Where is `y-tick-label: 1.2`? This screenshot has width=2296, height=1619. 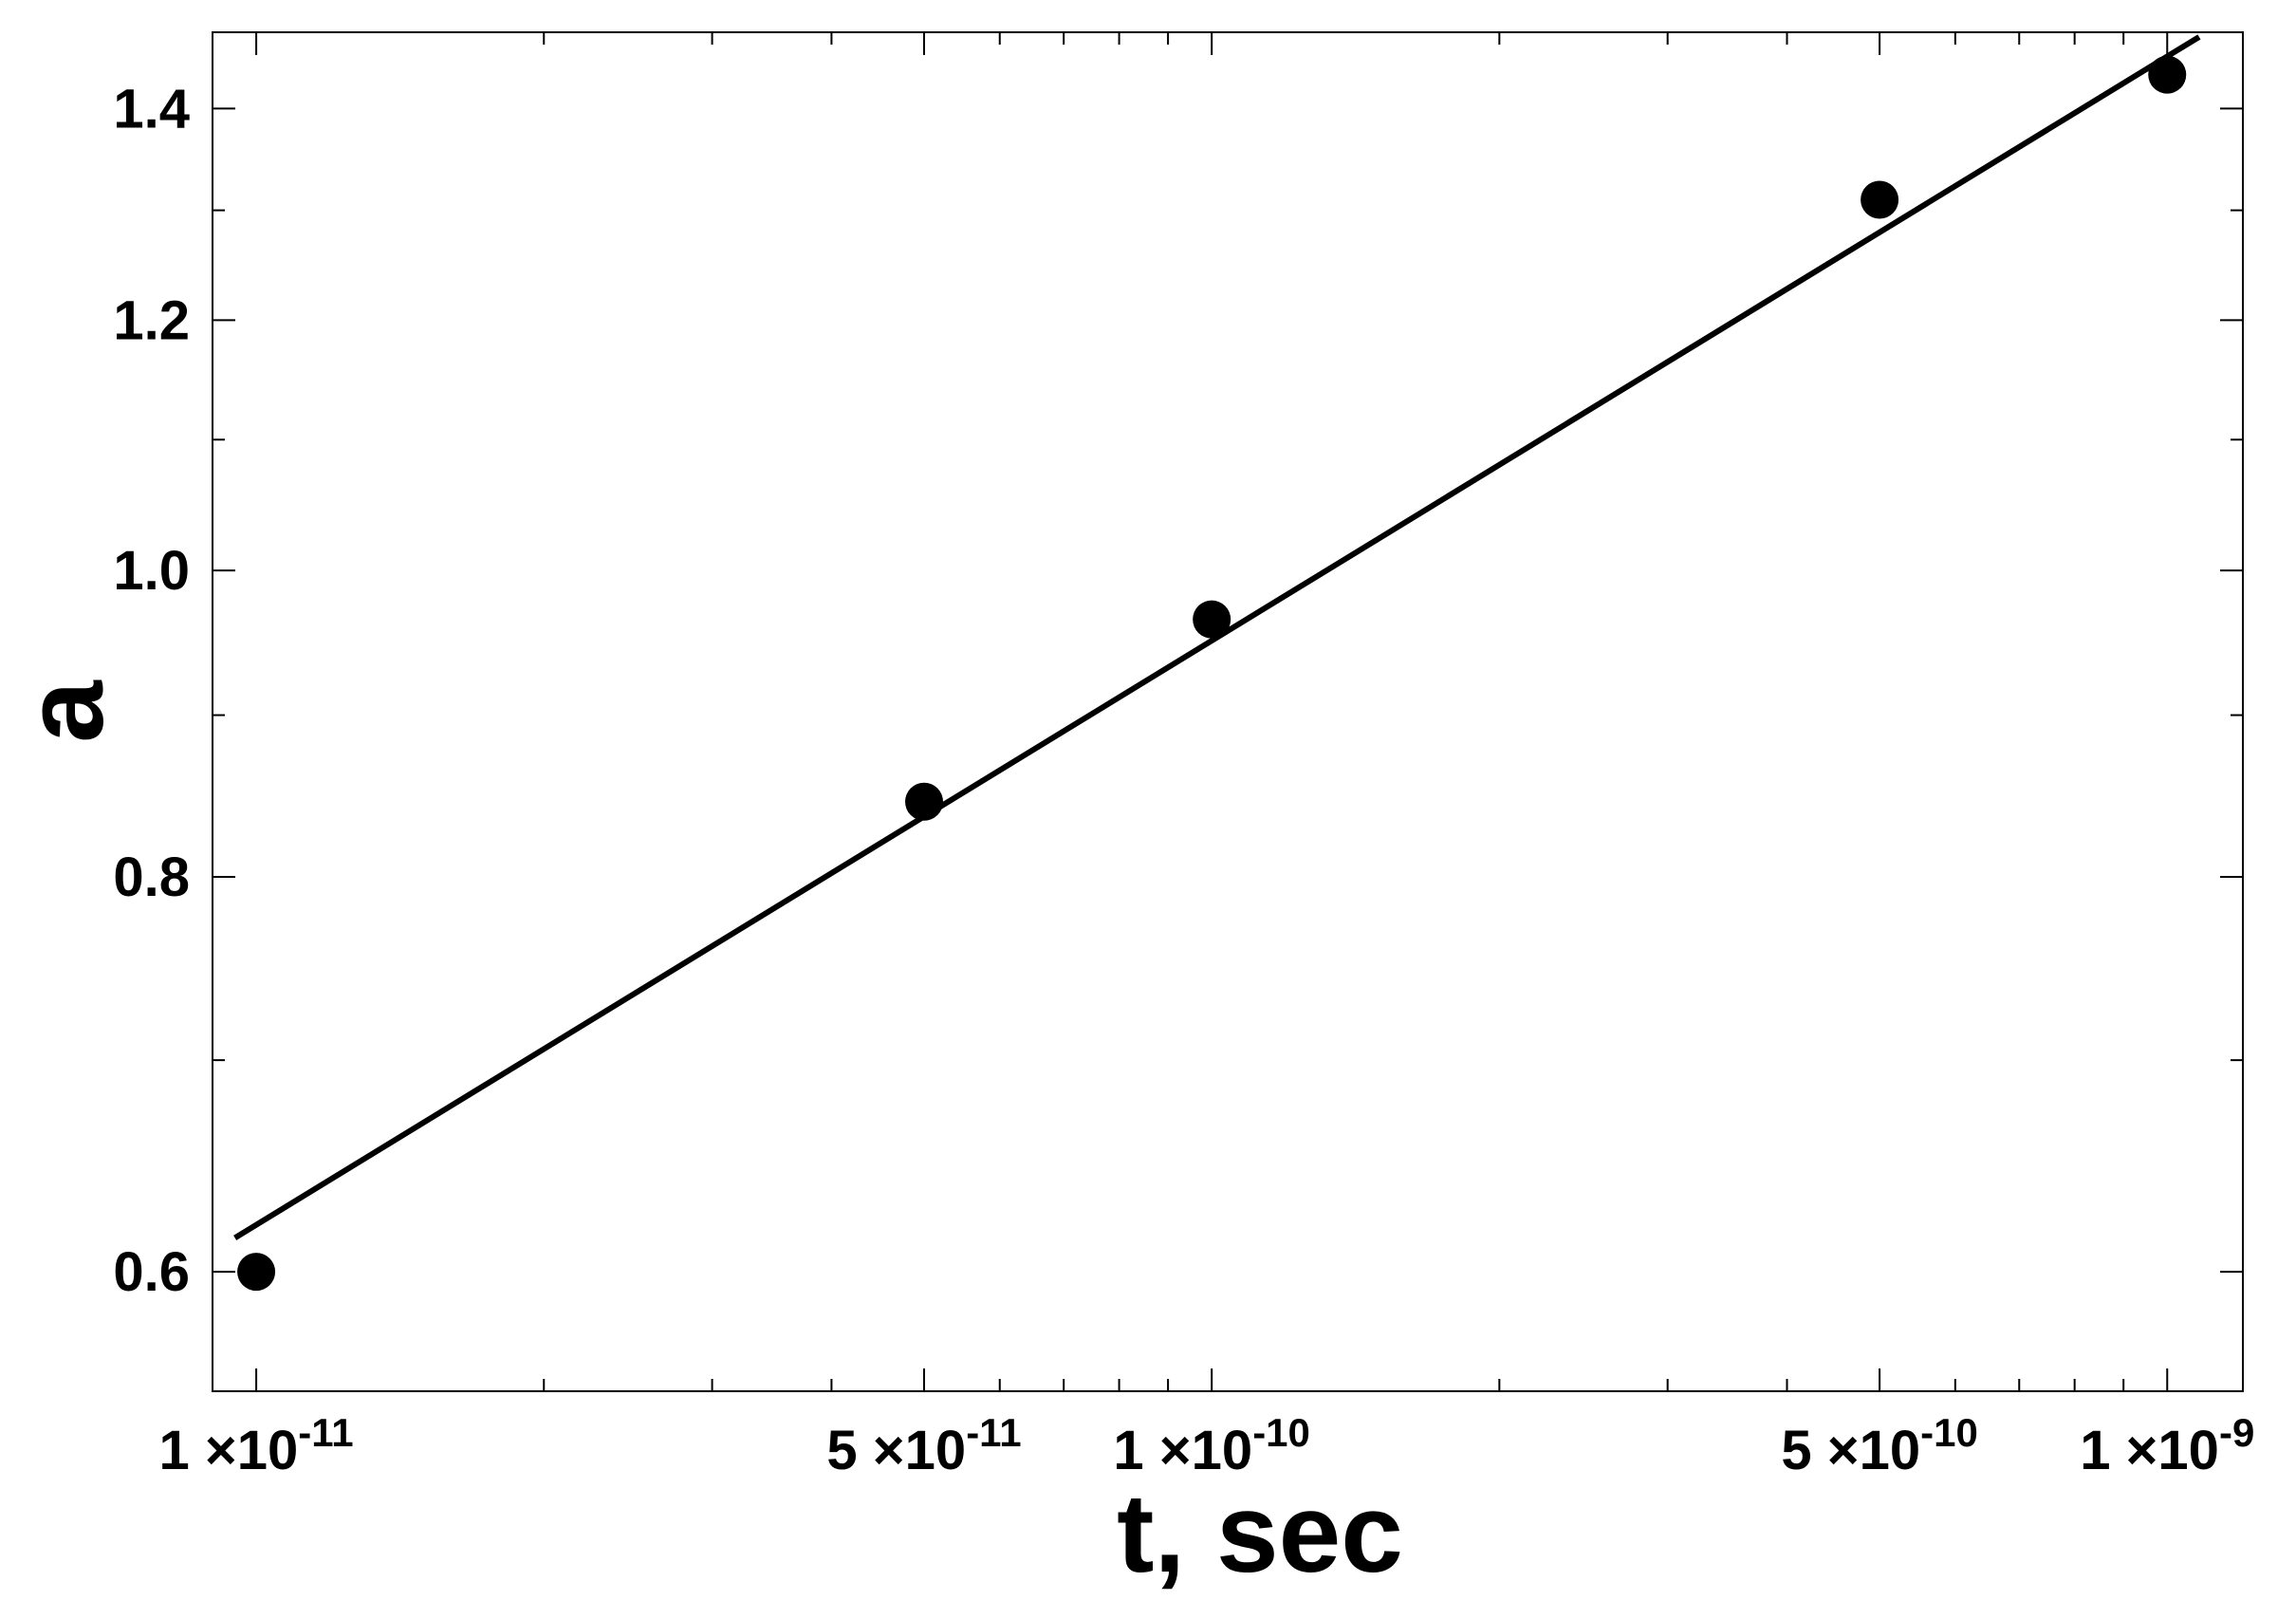 y-tick-label: 1.2 is located at coordinates (151, 320).